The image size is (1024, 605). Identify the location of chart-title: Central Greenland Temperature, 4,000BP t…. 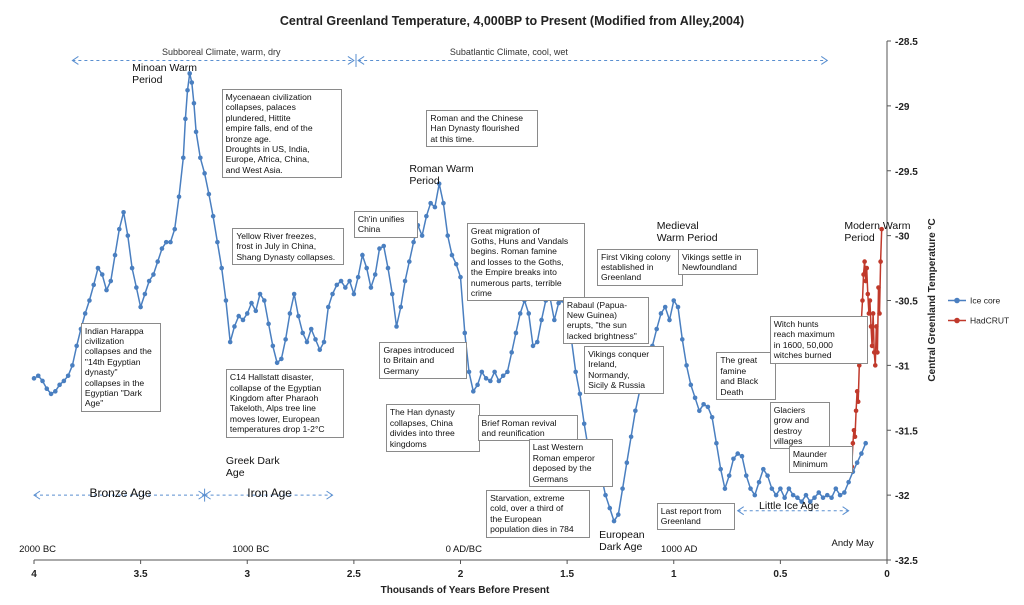
(512, 21).